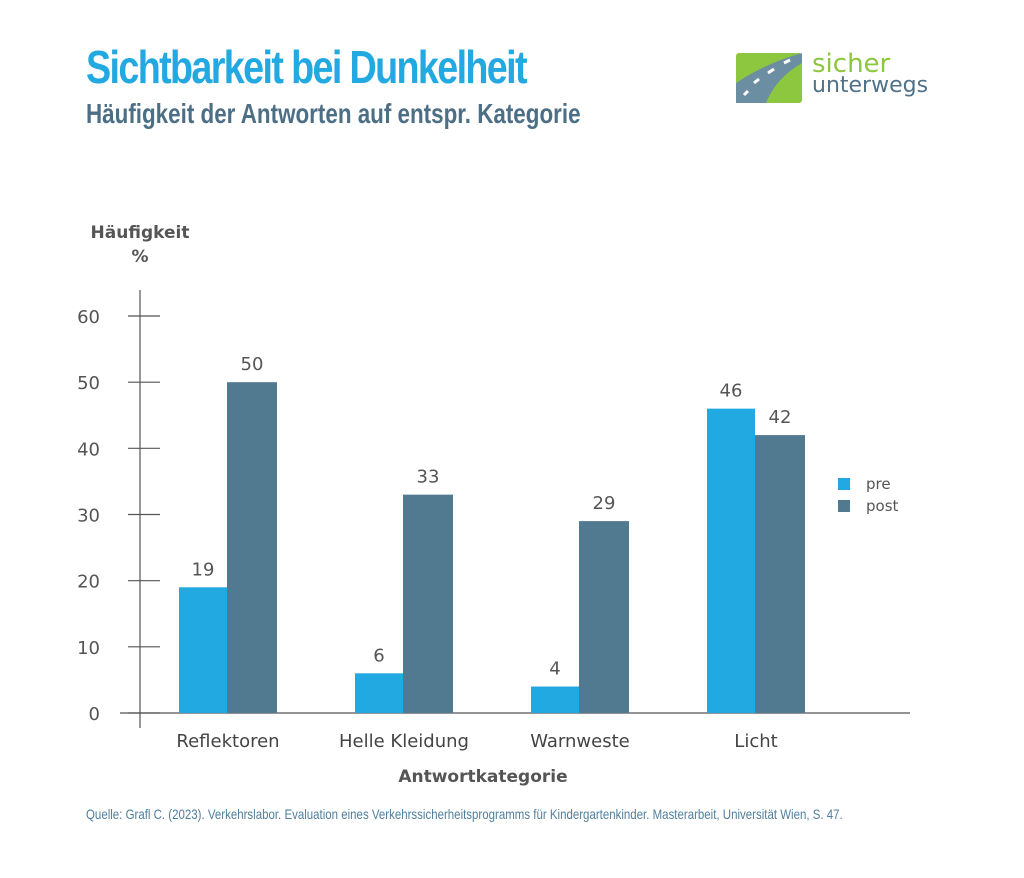  I want to click on chart-title: Sichtbarkeit bei Dunkelheit, so click(307, 67).